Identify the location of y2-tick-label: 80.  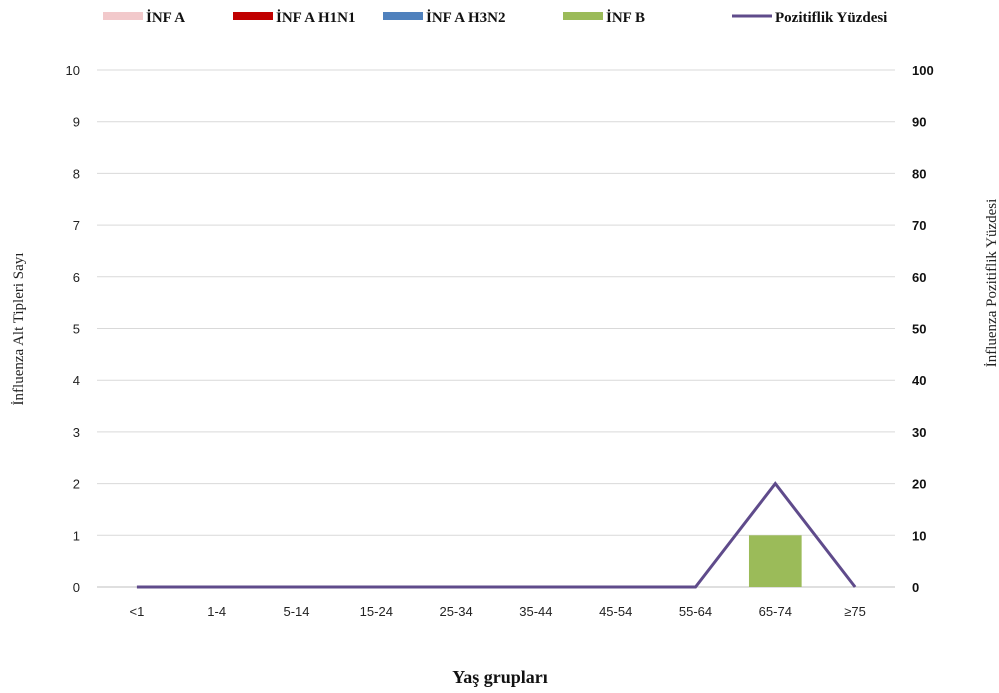
(919, 173).